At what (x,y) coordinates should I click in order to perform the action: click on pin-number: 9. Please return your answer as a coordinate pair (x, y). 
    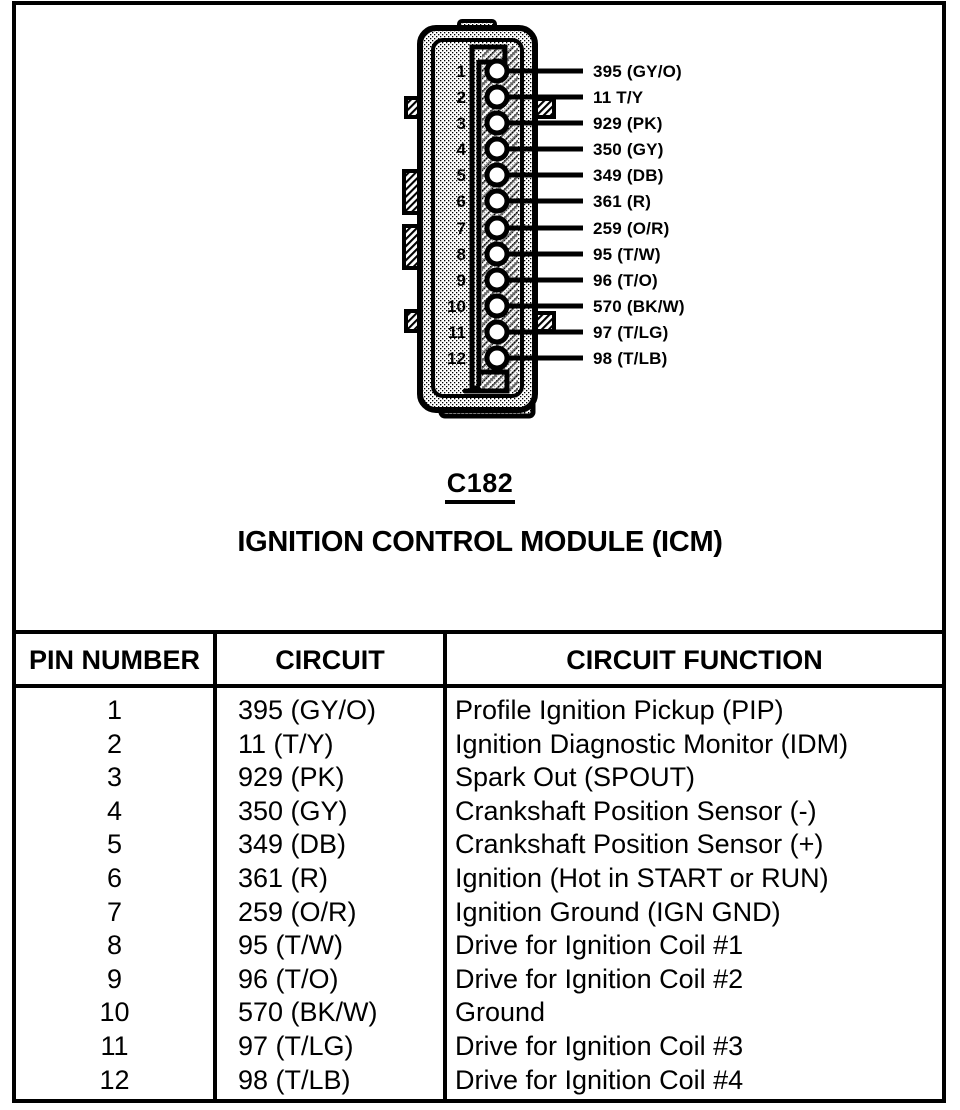
    Looking at the image, I should click on (461, 280).